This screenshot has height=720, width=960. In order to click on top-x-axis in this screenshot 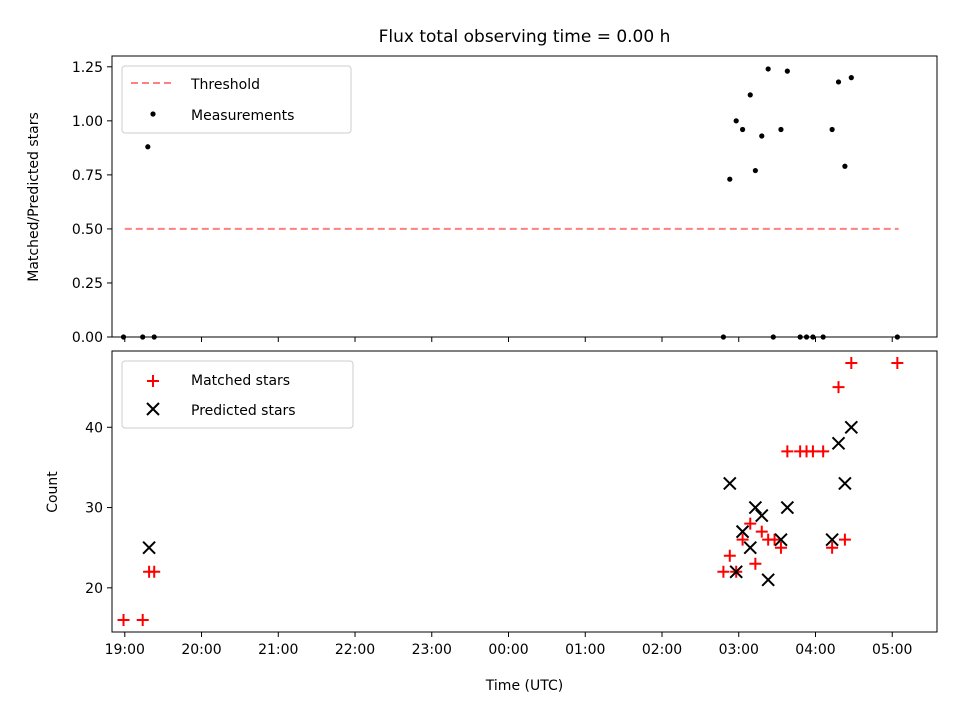, I will do `click(508, 339)`.